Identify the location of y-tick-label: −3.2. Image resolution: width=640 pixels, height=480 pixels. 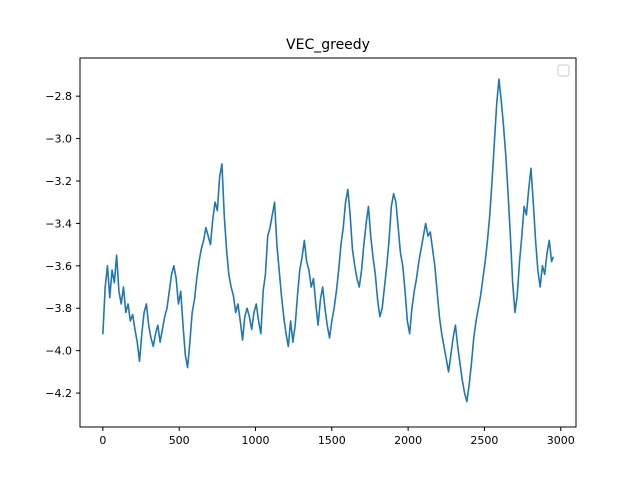
(58, 181).